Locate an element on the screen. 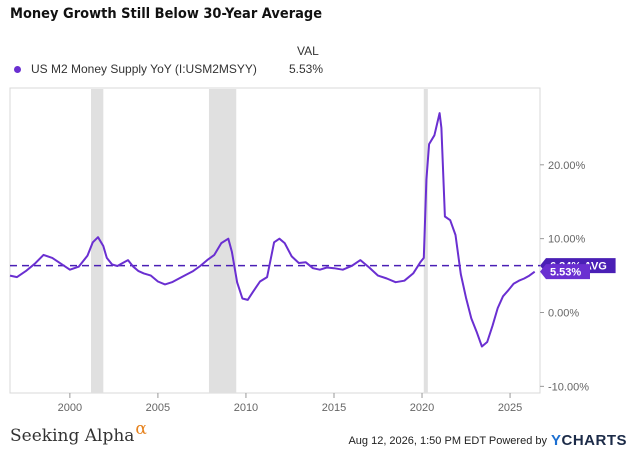 Image resolution: width=635 pixels, height=453 pixels. timestamp-text: Aug 12, 2026, 1:50 PM EDT Powered by is located at coordinates (447, 440).